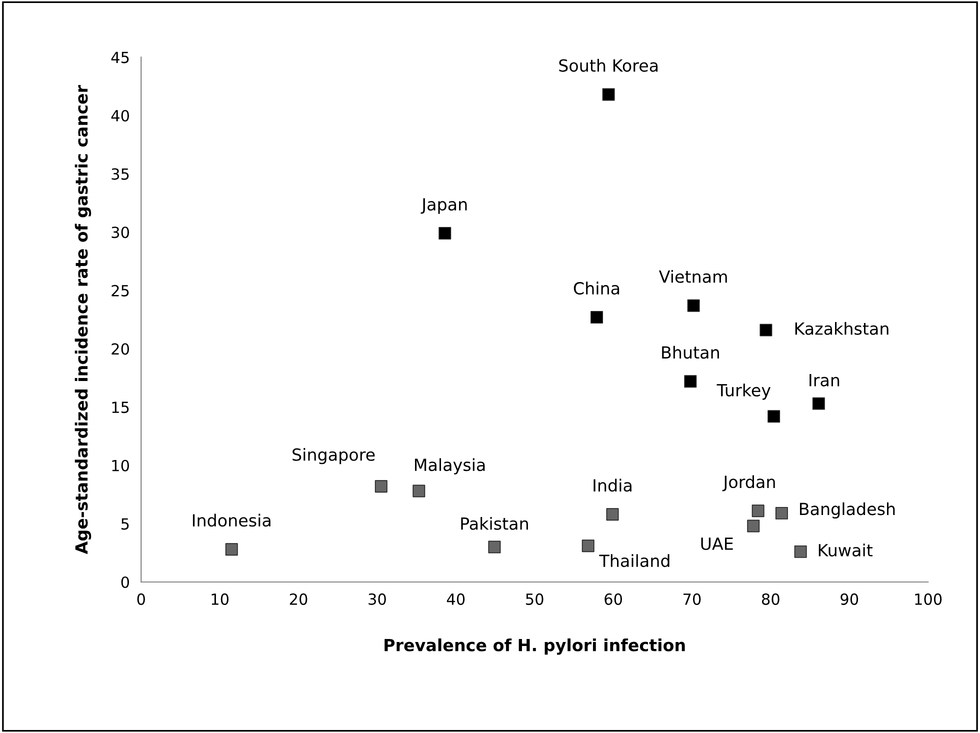 This screenshot has width=980, height=733. Describe the element at coordinates (608, 65) in the screenshot. I see `annotation: South Korea` at that location.